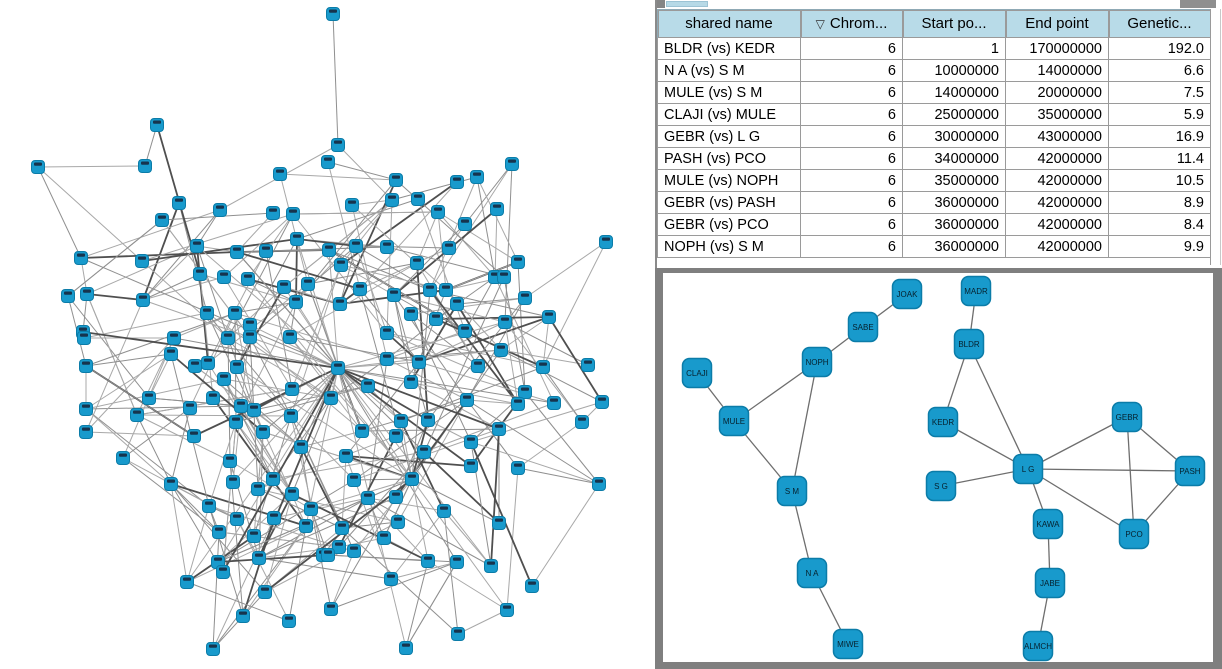 The width and height of the screenshot is (1222, 669). I want to click on table-cell: 10.5, so click(1159, 180).